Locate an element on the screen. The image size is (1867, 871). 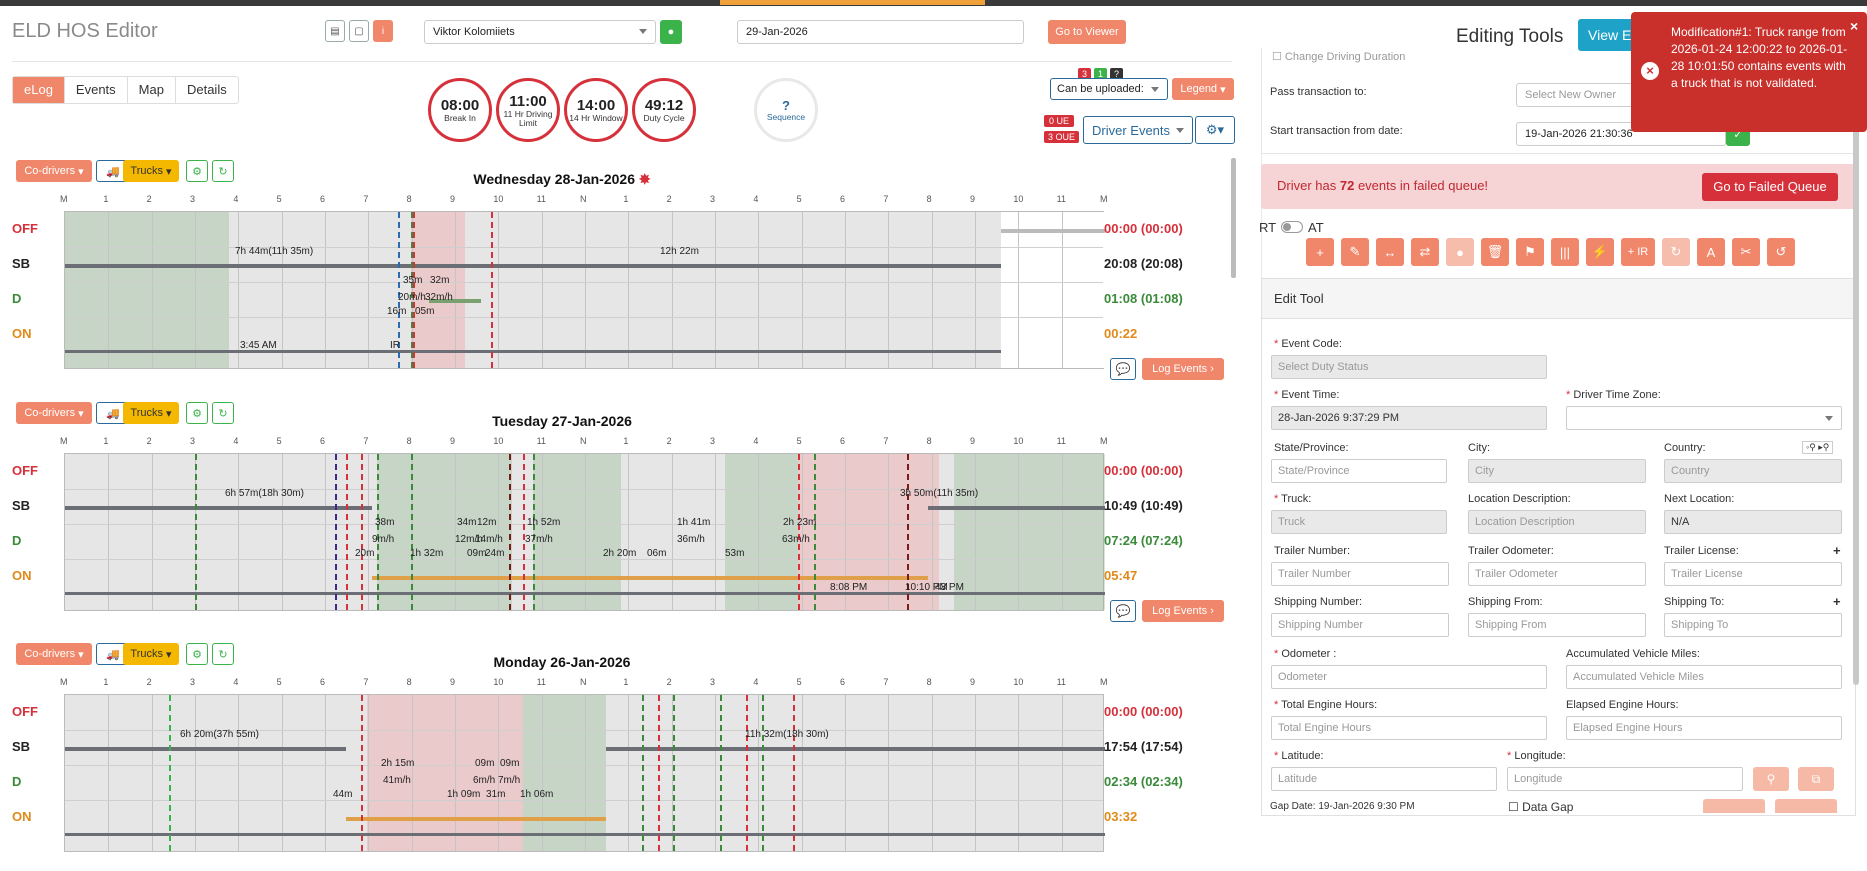
state-select: State/Province is located at coordinates (1359, 471).